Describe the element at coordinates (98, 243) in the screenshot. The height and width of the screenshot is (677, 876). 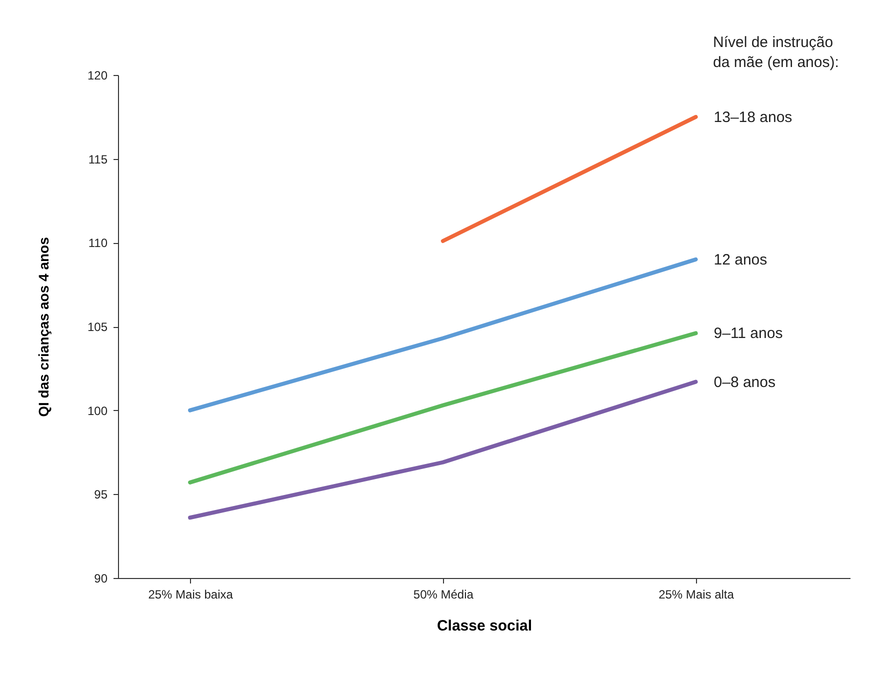
I see `y-tick-label: 110` at that location.